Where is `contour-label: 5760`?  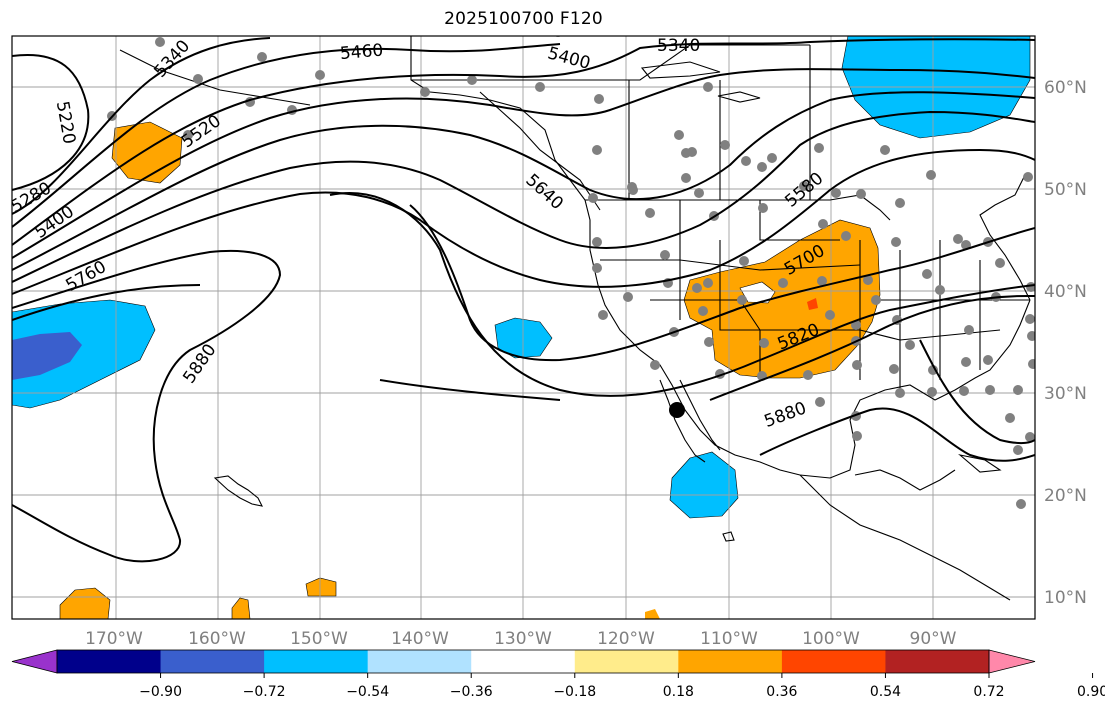 contour-label: 5760 is located at coordinates (85, 276).